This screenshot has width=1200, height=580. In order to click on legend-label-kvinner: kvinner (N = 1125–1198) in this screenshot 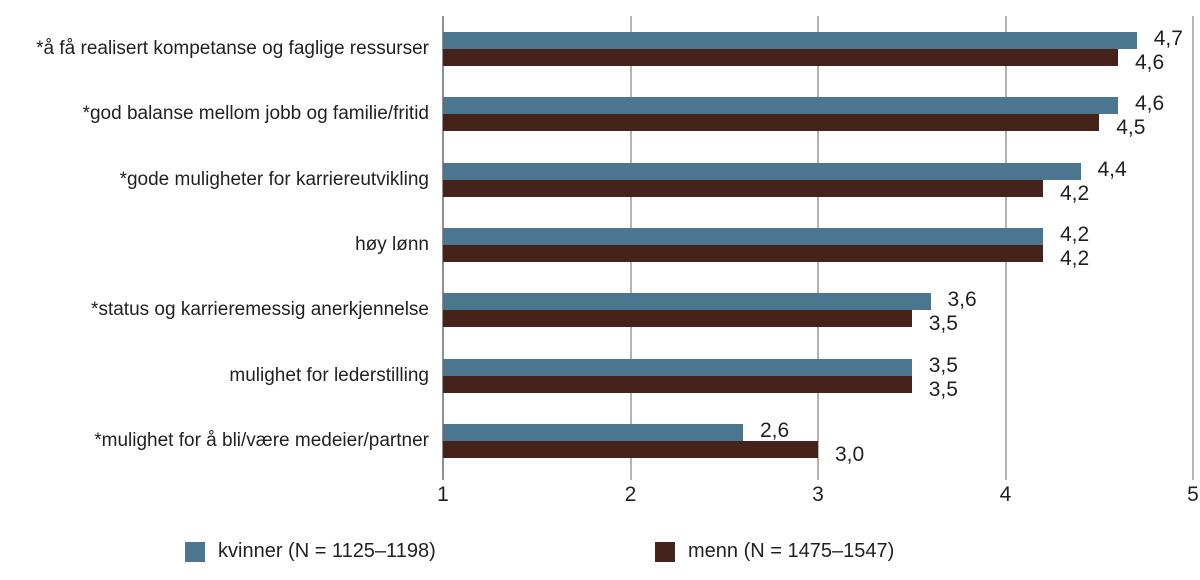, I will do `click(327, 551)`.